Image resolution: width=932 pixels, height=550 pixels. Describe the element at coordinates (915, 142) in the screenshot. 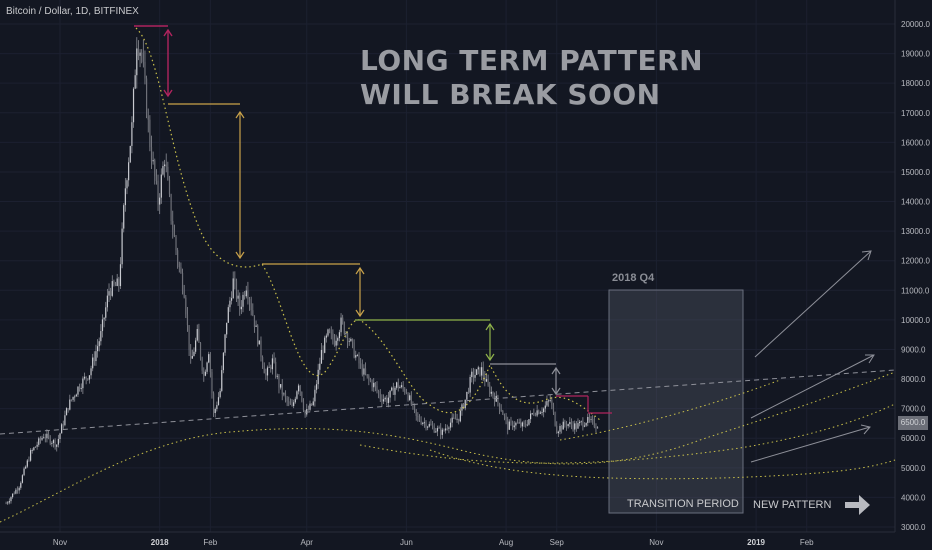

I see `y-tick-label: 16000.0` at that location.